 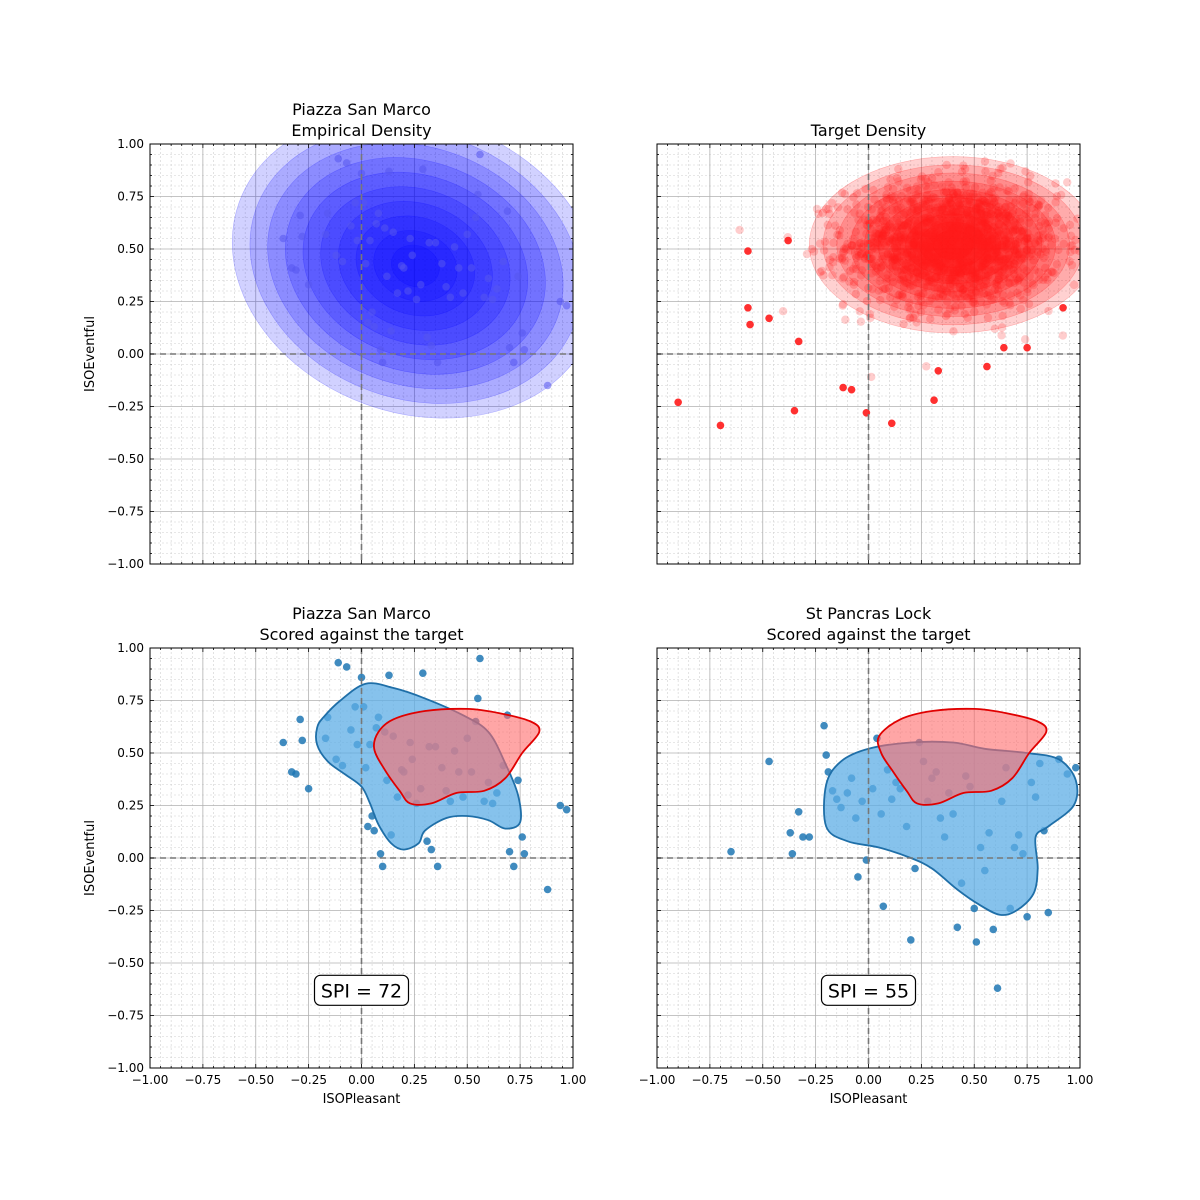 I want to click on y-tick-label: −1.00, so click(x=125, y=1068).